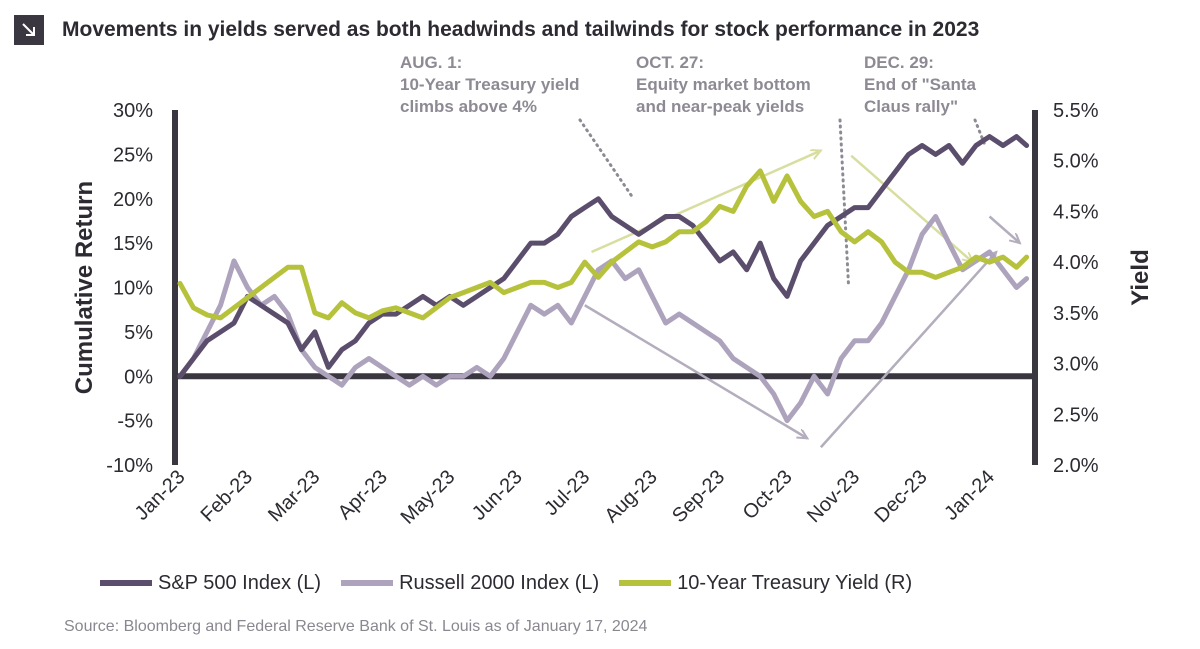  What do you see at coordinates (29, 30) in the screenshot?
I see `arrow-down-right-icon` at bounding box center [29, 30].